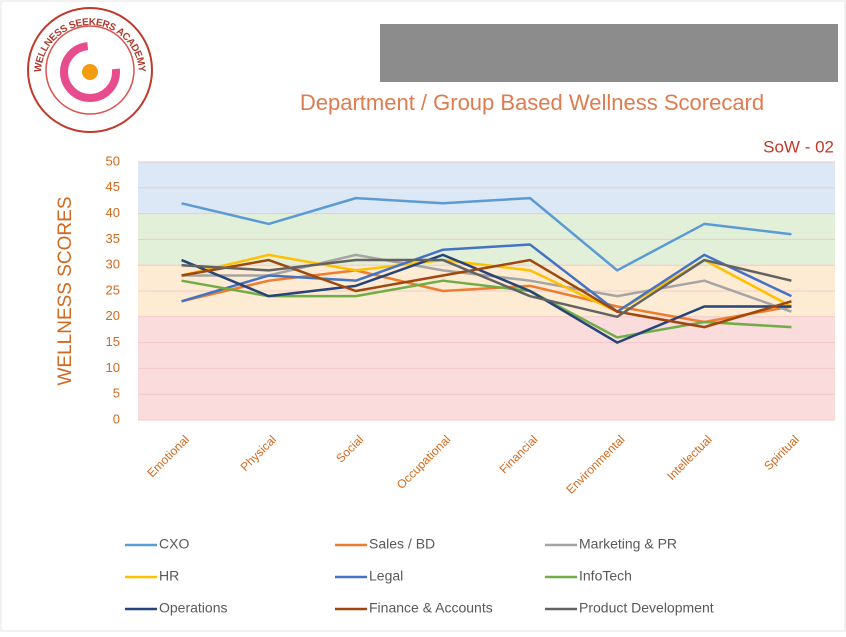 The image size is (846, 637). I want to click on legend-label: Sales / BD, so click(402, 544).